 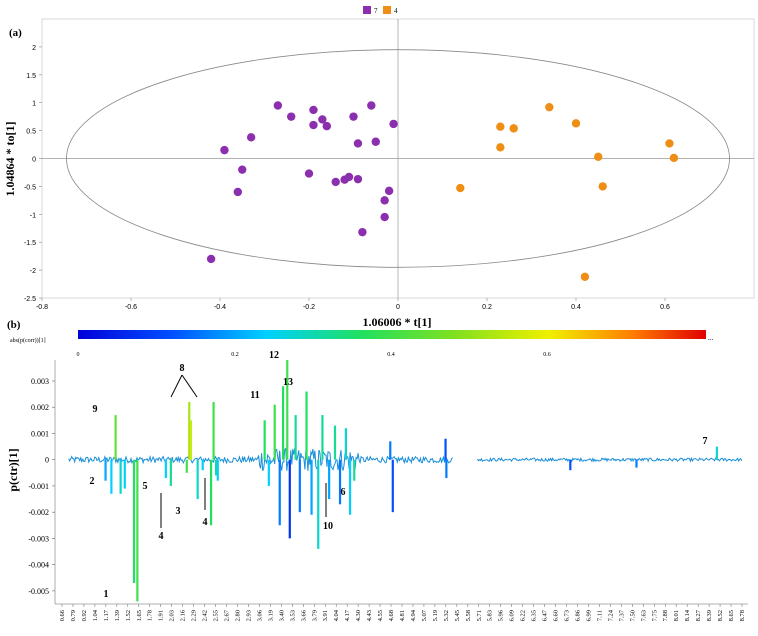 I want to click on colorbar-tick-0: 0, so click(x=78, y=355).